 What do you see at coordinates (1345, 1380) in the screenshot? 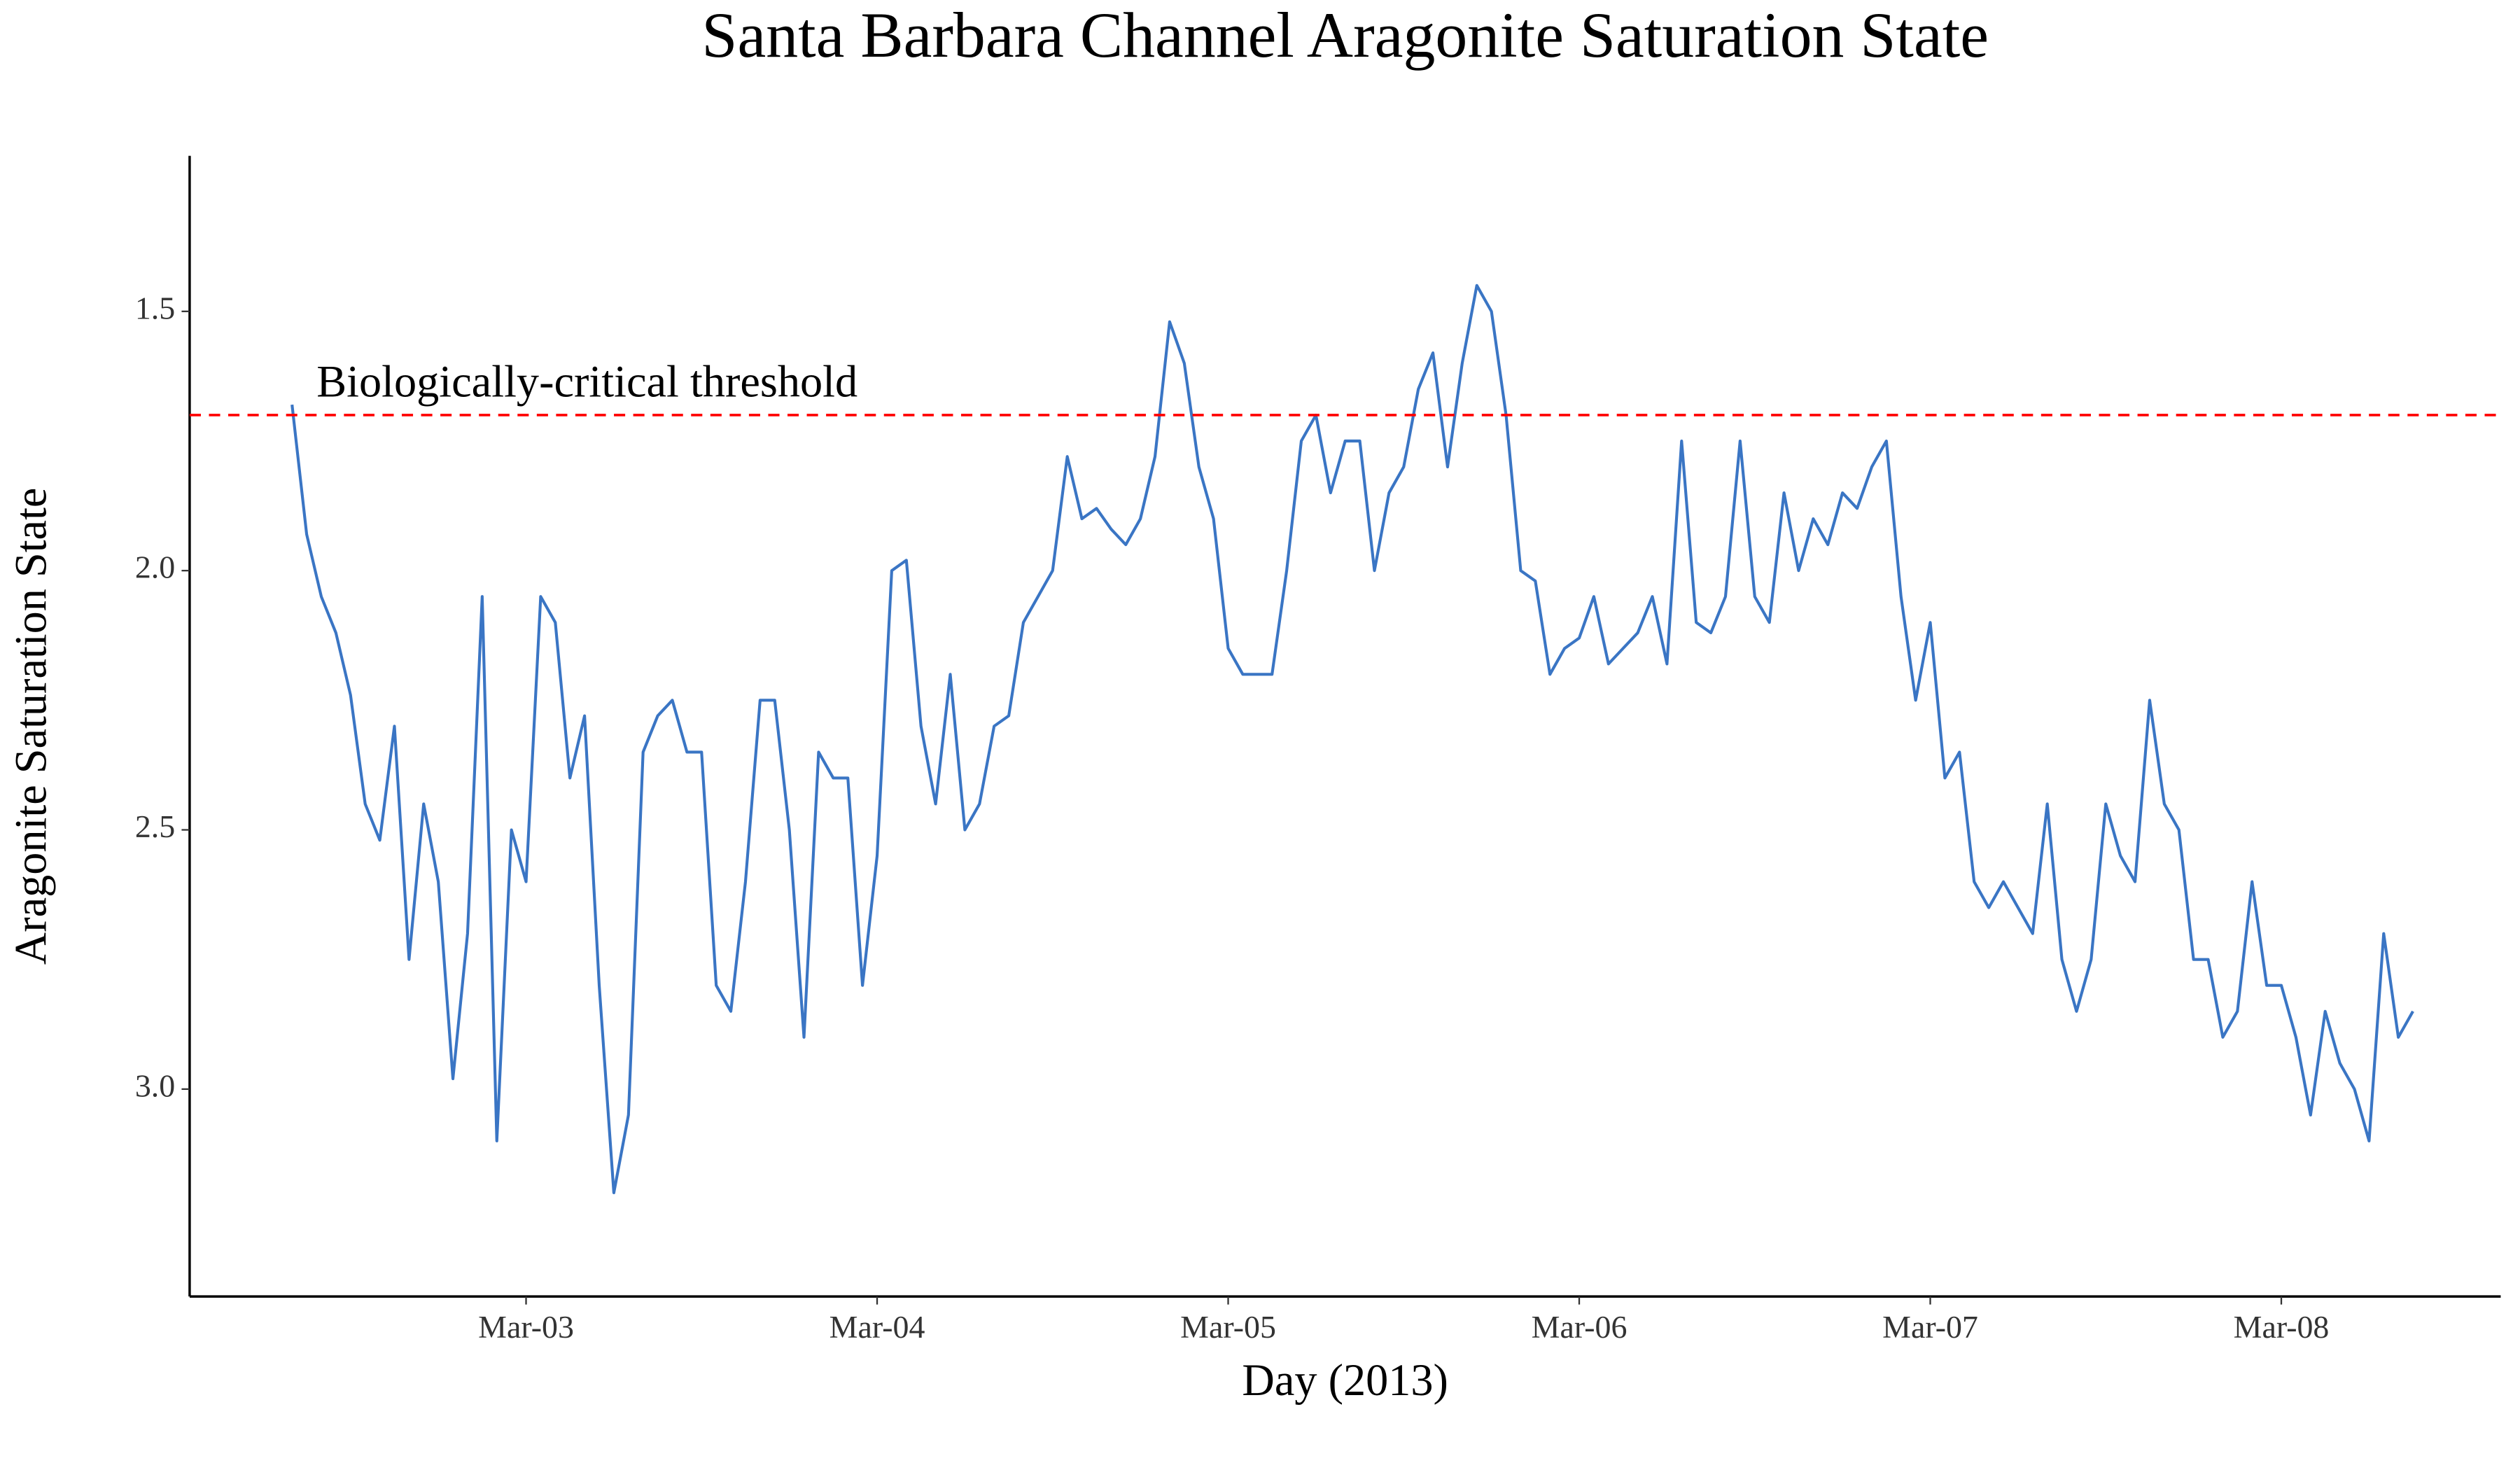
I see `x-axis-title: Day (2013)` at bounding box center [1345, 1380].